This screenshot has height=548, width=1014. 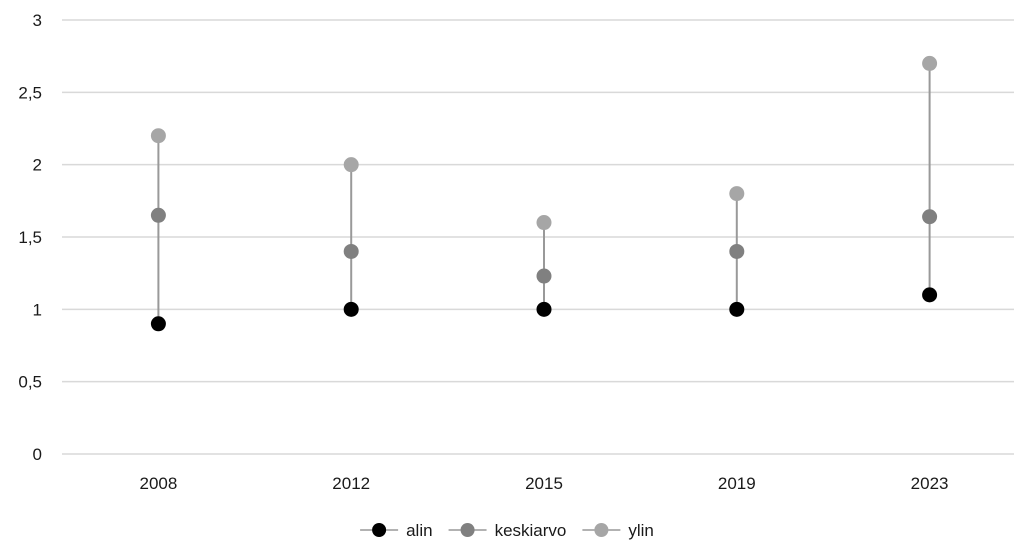 What do you see at coordinates (30, 92) in the screenshot?
I see `y-tick-label: 2,5` at bounding box center [30, 92].